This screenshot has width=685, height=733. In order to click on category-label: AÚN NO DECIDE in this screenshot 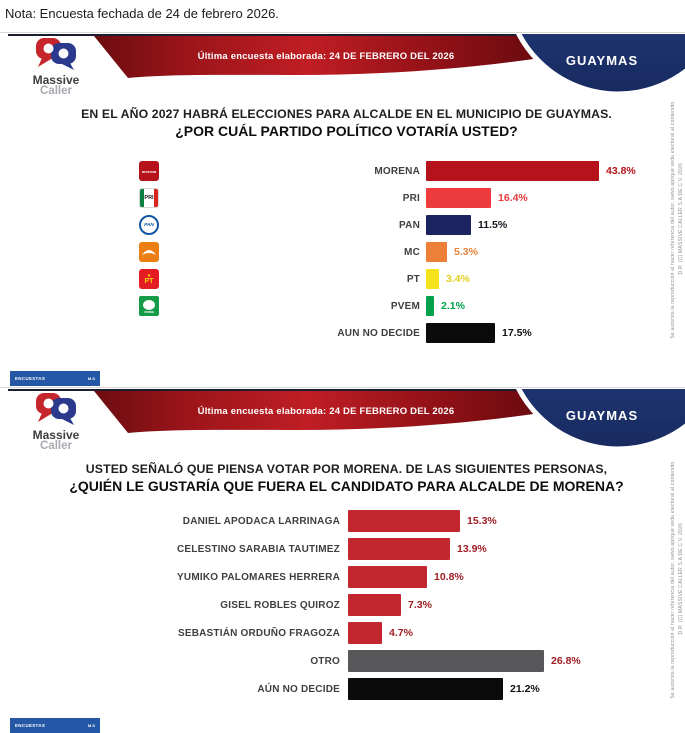, I will do `click(298, 689)`.